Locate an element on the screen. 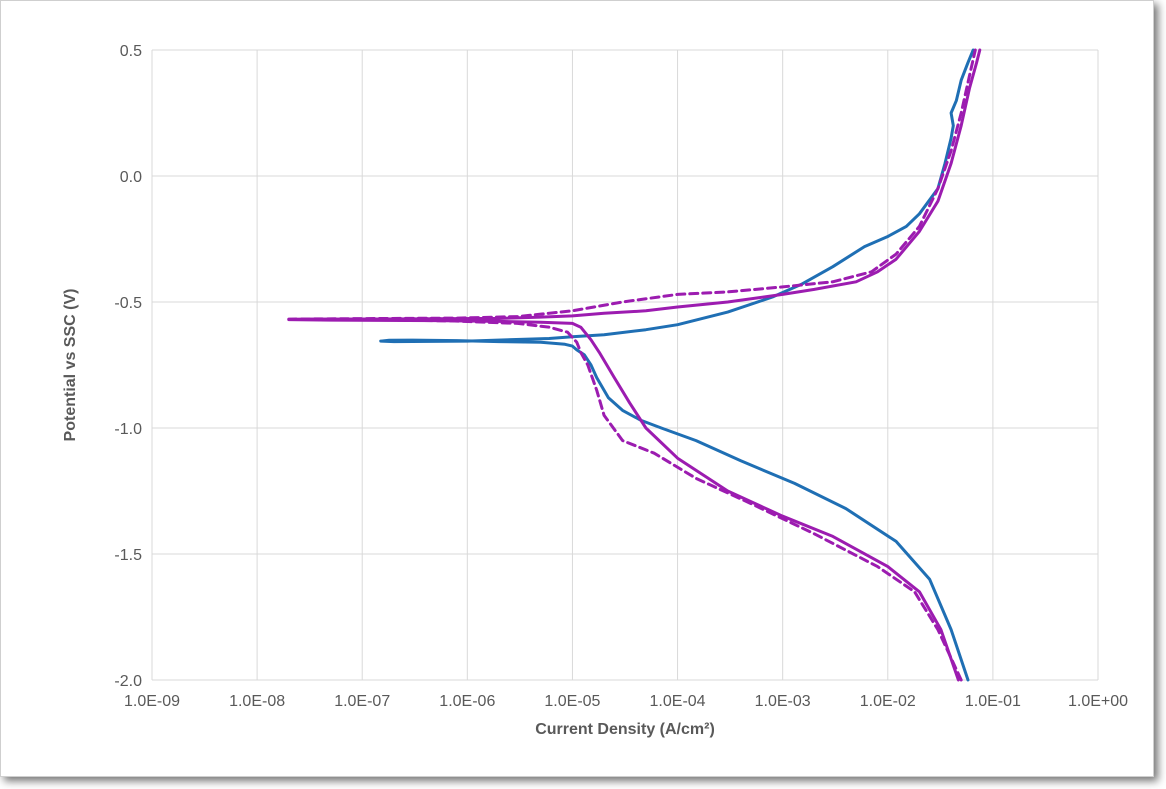  y-tick-label: -1.0 is located at coordinates (128, 429).